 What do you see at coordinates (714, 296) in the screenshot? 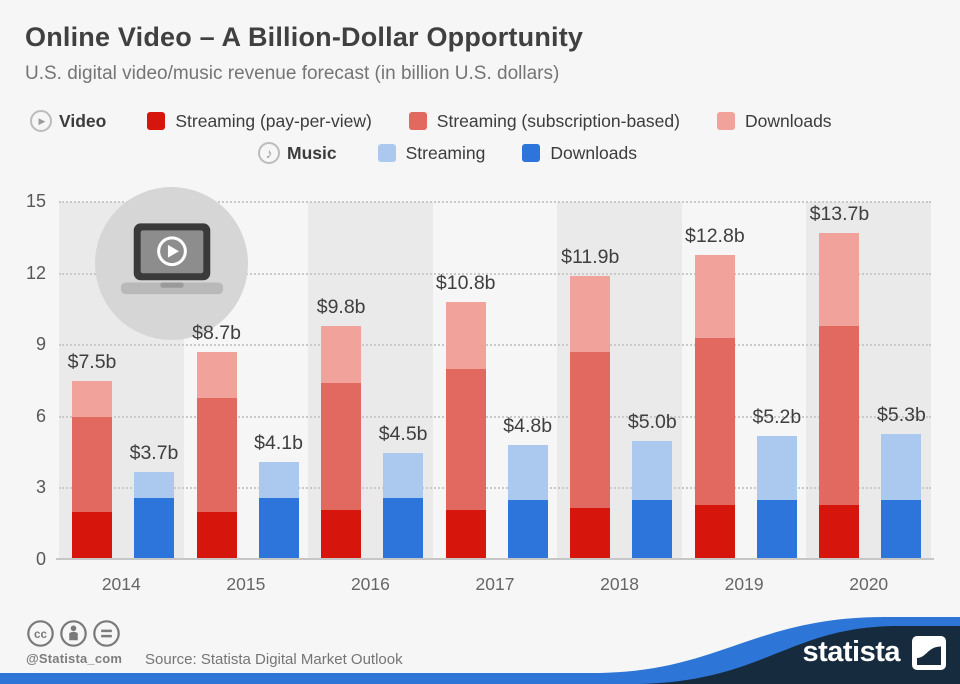
I see `video-bar-2019-downloads` at bounding box center [714, 296].